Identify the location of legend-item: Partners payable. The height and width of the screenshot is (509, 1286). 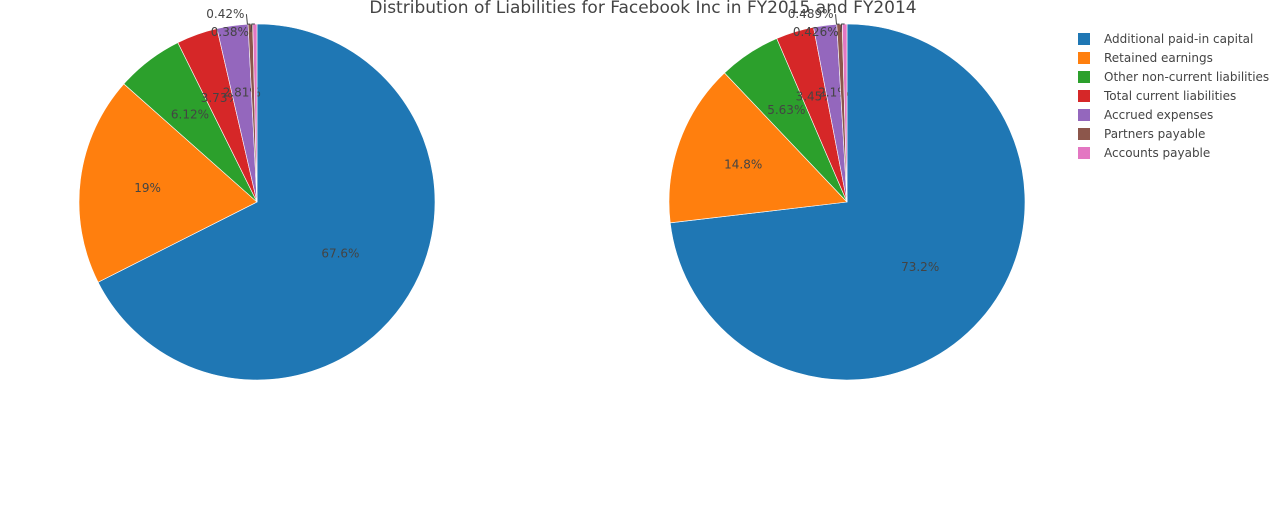
(1141, 134).